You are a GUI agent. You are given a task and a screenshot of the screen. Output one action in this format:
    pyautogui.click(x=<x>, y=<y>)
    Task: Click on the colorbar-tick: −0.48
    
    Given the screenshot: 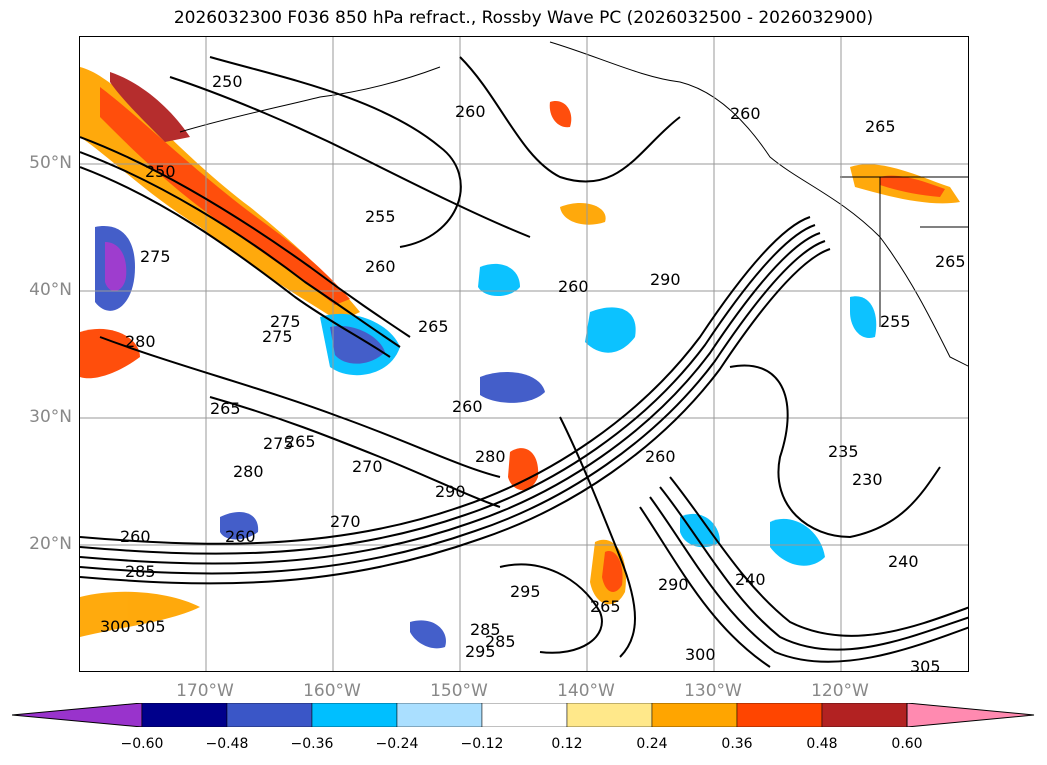 What is the action you would take?
    pyautogui.click(x=227, y=744)
    